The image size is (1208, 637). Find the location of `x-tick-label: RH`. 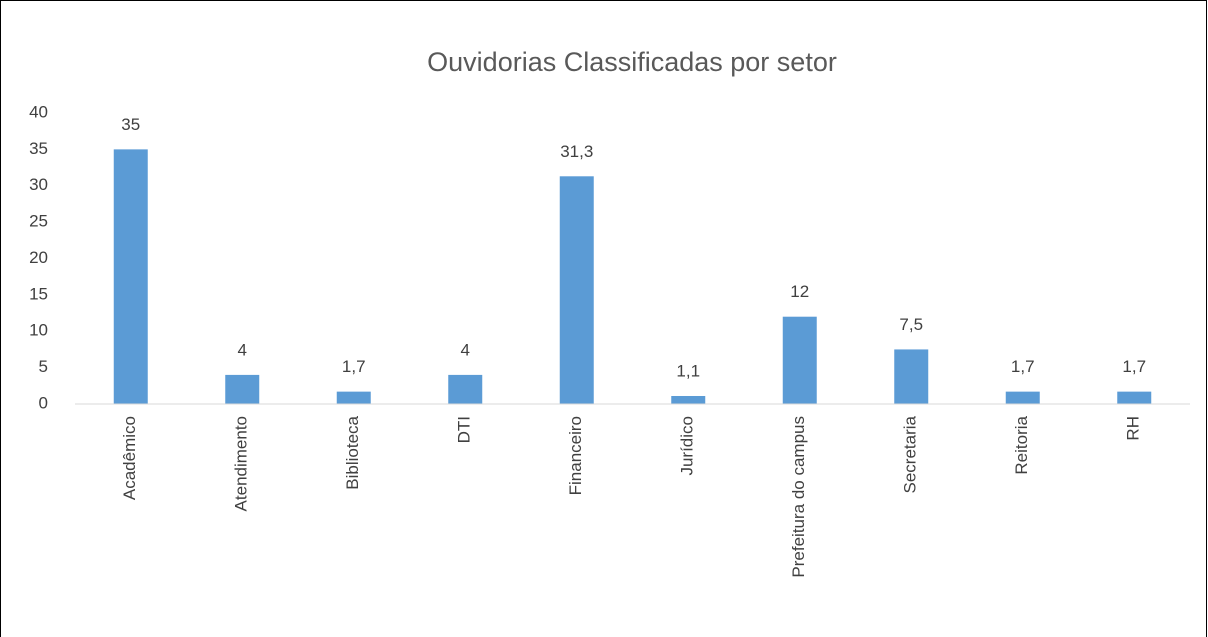

x-tick-label: RH is located at coordinates (1133, 428).